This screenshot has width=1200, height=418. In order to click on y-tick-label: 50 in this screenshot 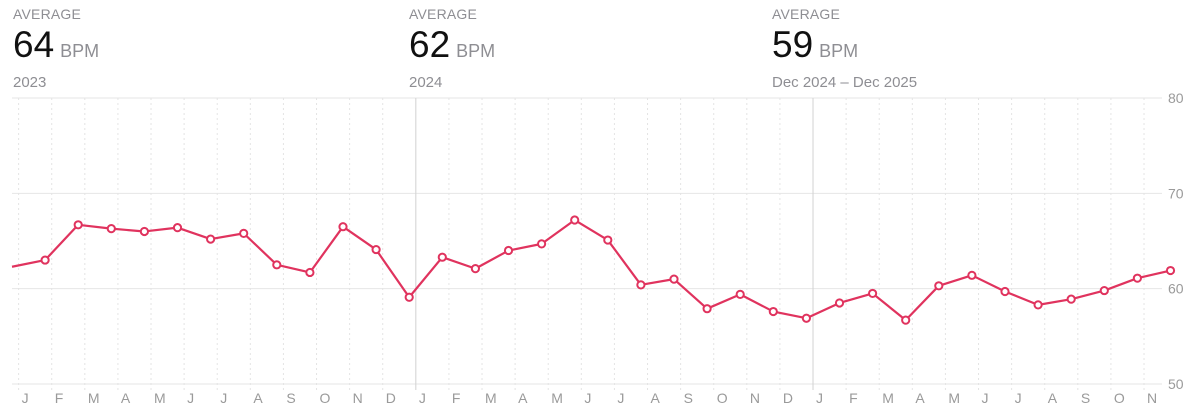, I will do `click(1176, 384)`.